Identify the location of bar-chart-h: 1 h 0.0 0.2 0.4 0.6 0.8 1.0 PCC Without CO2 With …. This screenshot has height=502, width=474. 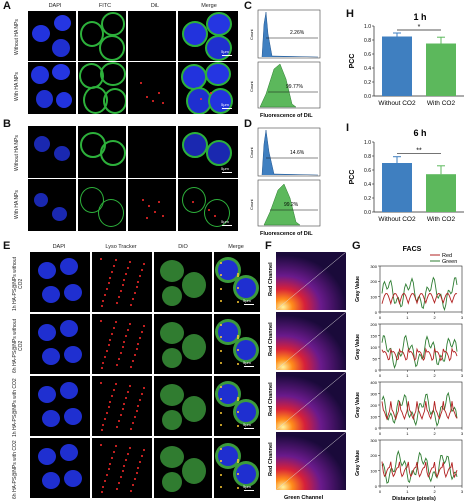
(406, 59).